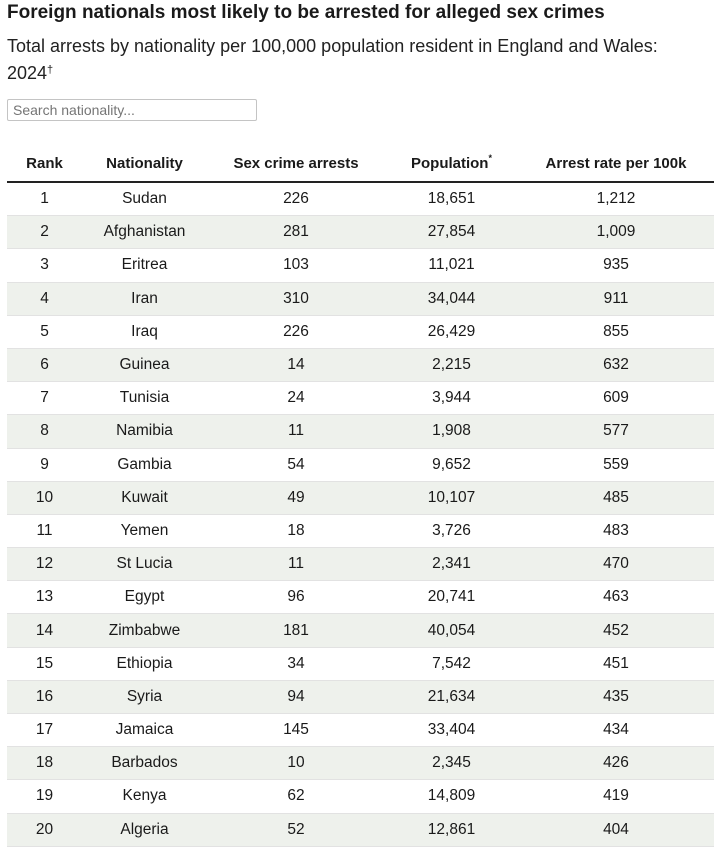  Describe the element at coordinates (296, 730) in the screenshot. I see `arrests-cell: 145` at that location.